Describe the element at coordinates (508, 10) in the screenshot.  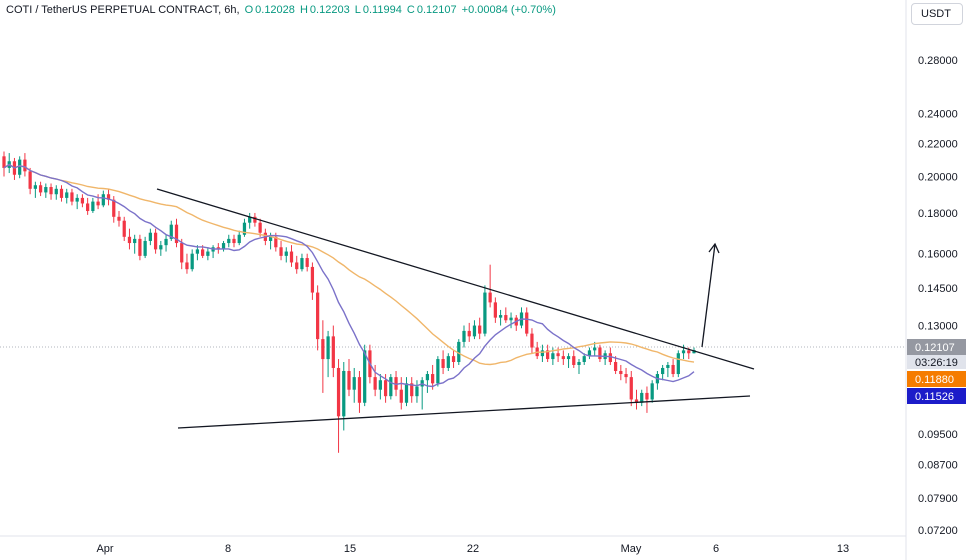
I see `change-value: +0.00084 (+0.70%)` at that location.